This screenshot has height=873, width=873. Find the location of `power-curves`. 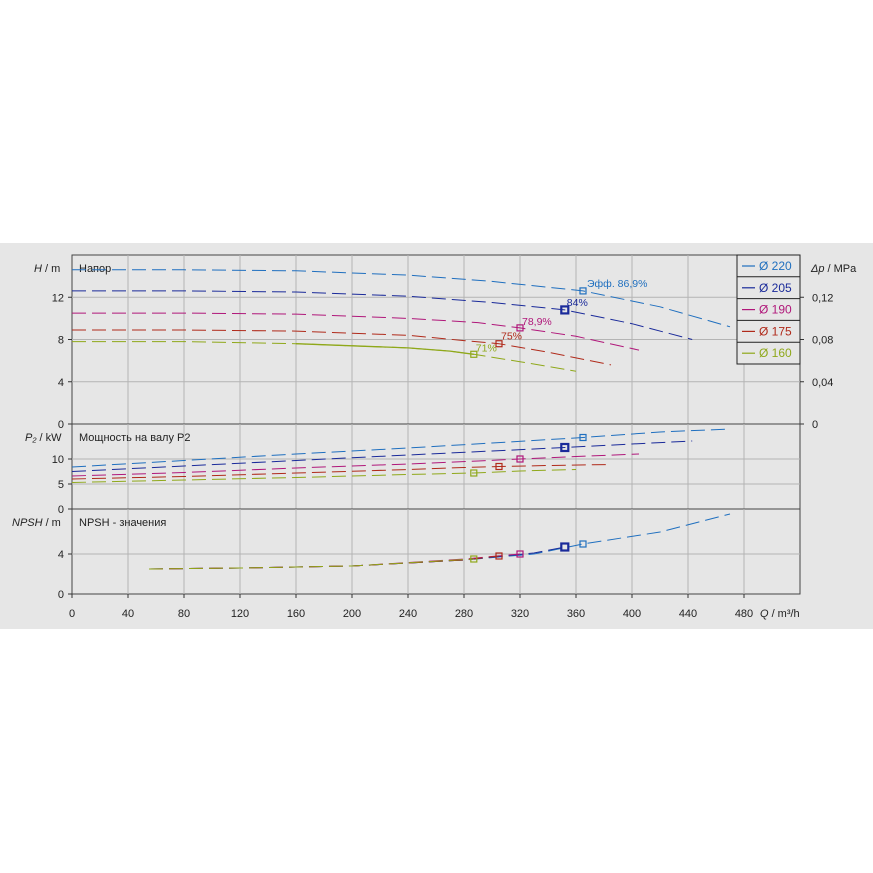

power-curves is located at coordinates (401, 455).